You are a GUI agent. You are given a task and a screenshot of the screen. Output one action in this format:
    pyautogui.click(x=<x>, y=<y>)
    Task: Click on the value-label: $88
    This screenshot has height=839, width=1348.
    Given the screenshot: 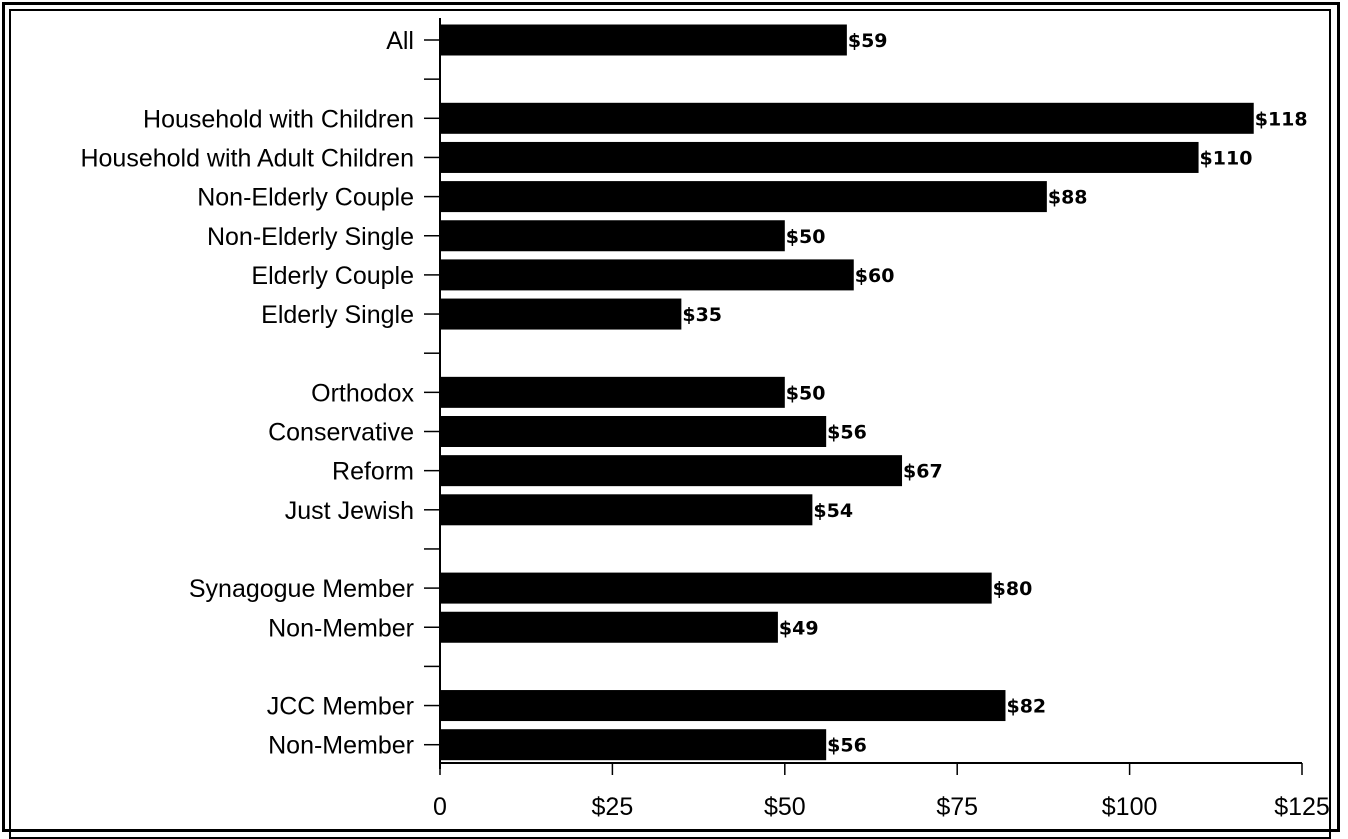 What is the action you would take?
    pyautogui.click(x=1068, y=198)
    